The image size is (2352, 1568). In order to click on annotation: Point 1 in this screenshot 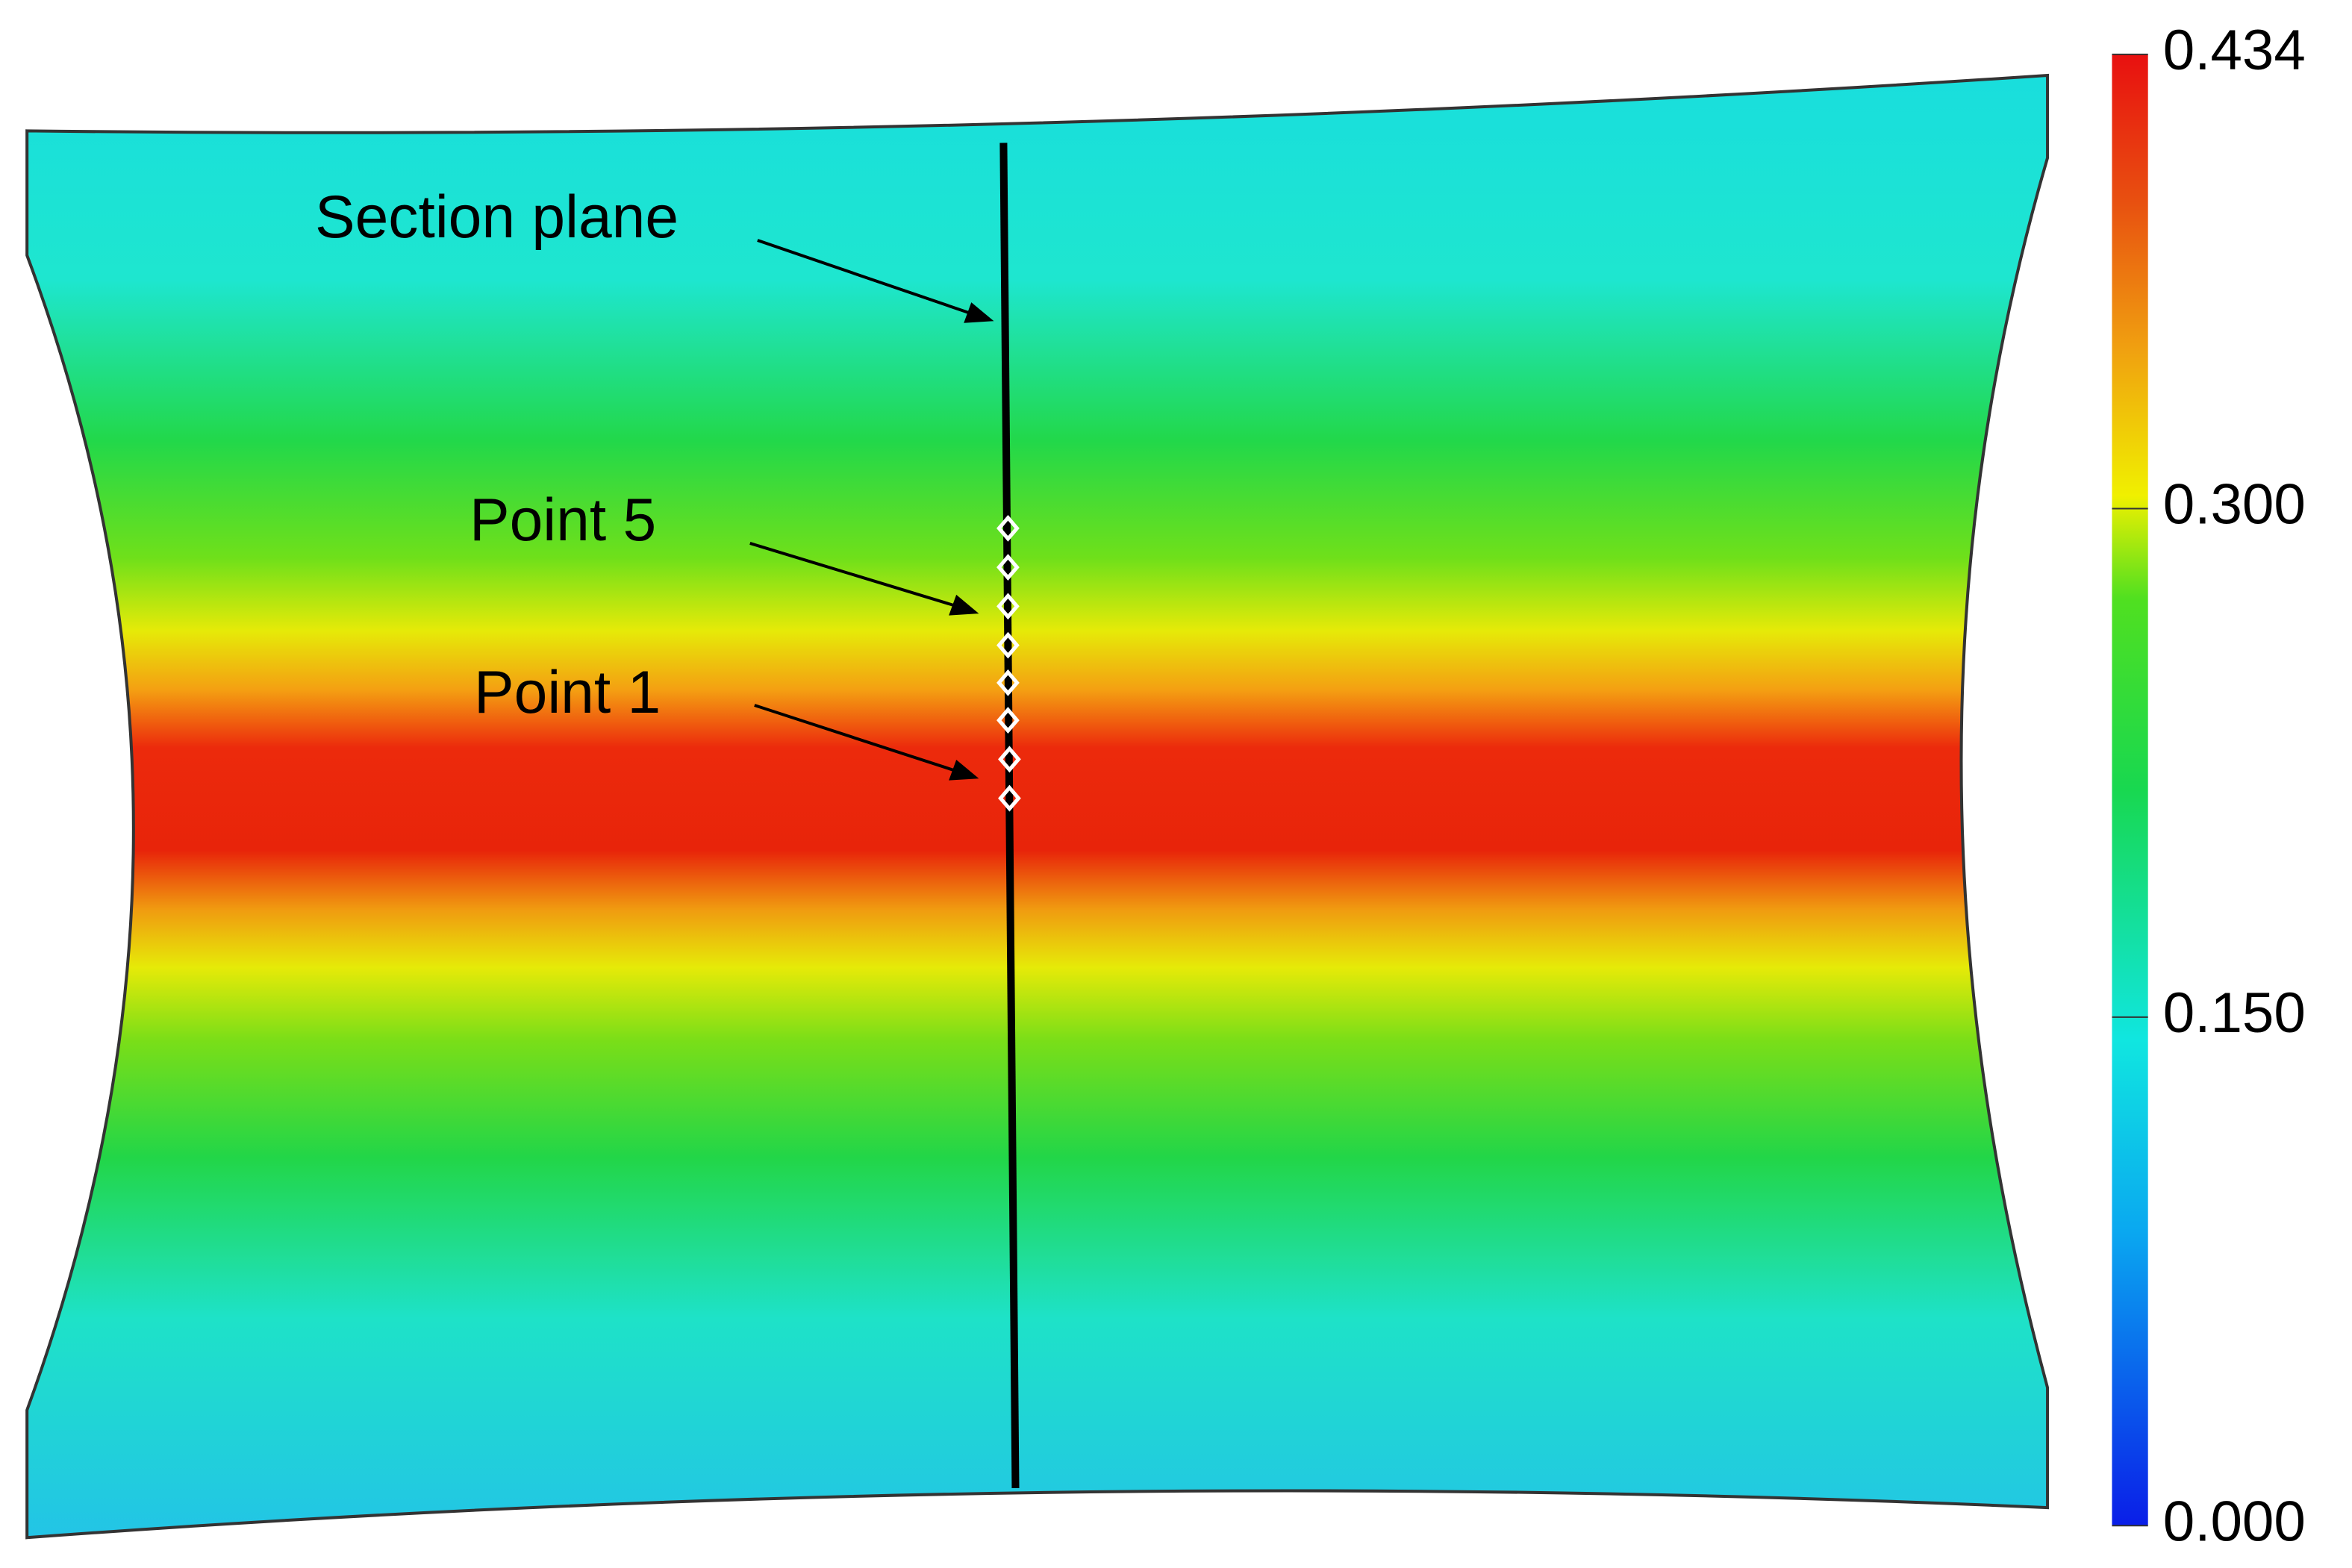, I will do `click(567, 692)`.